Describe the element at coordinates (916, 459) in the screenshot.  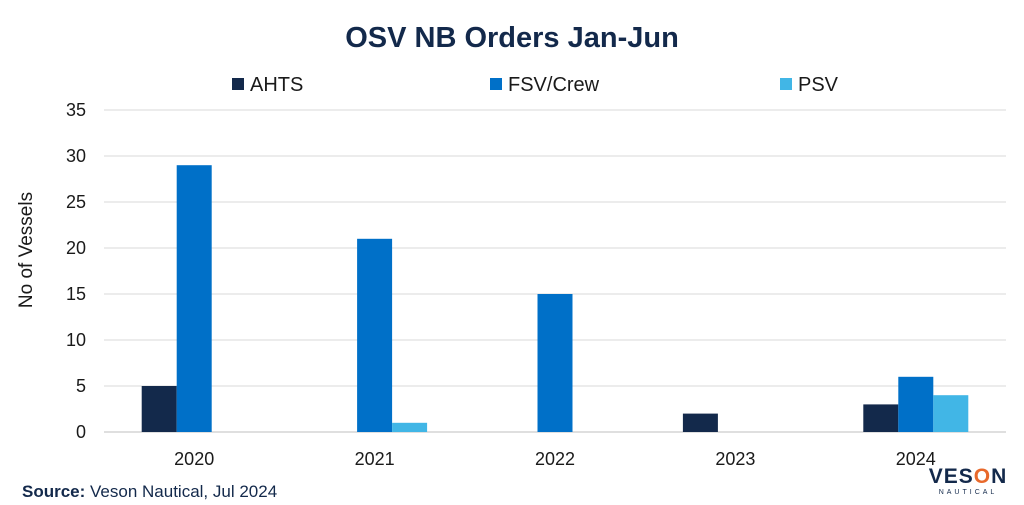
I see `x-tick-label: 2024` at that location.